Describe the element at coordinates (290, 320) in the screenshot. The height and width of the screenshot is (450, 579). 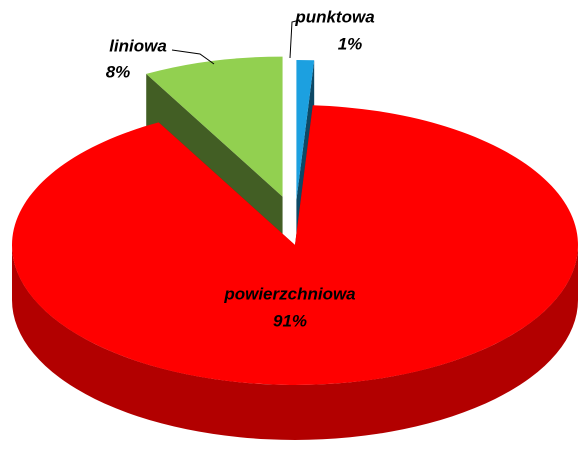
I see `value-label: 91%` at that location.